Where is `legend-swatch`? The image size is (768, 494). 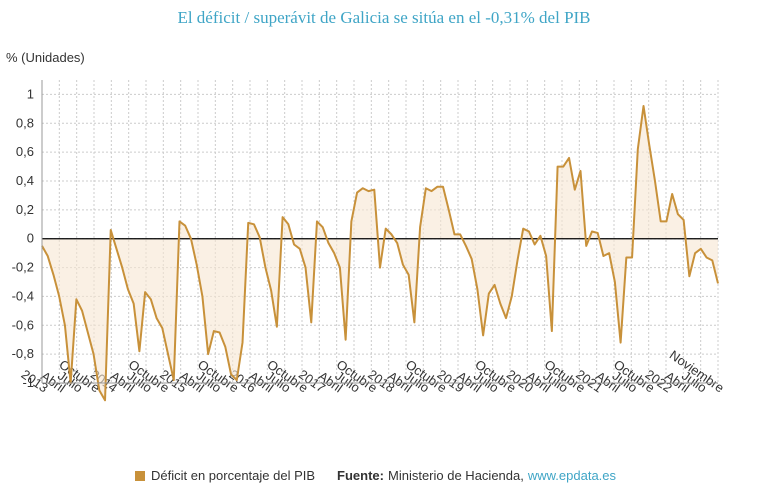 legend-swatch is located at coordinates (140, 475).